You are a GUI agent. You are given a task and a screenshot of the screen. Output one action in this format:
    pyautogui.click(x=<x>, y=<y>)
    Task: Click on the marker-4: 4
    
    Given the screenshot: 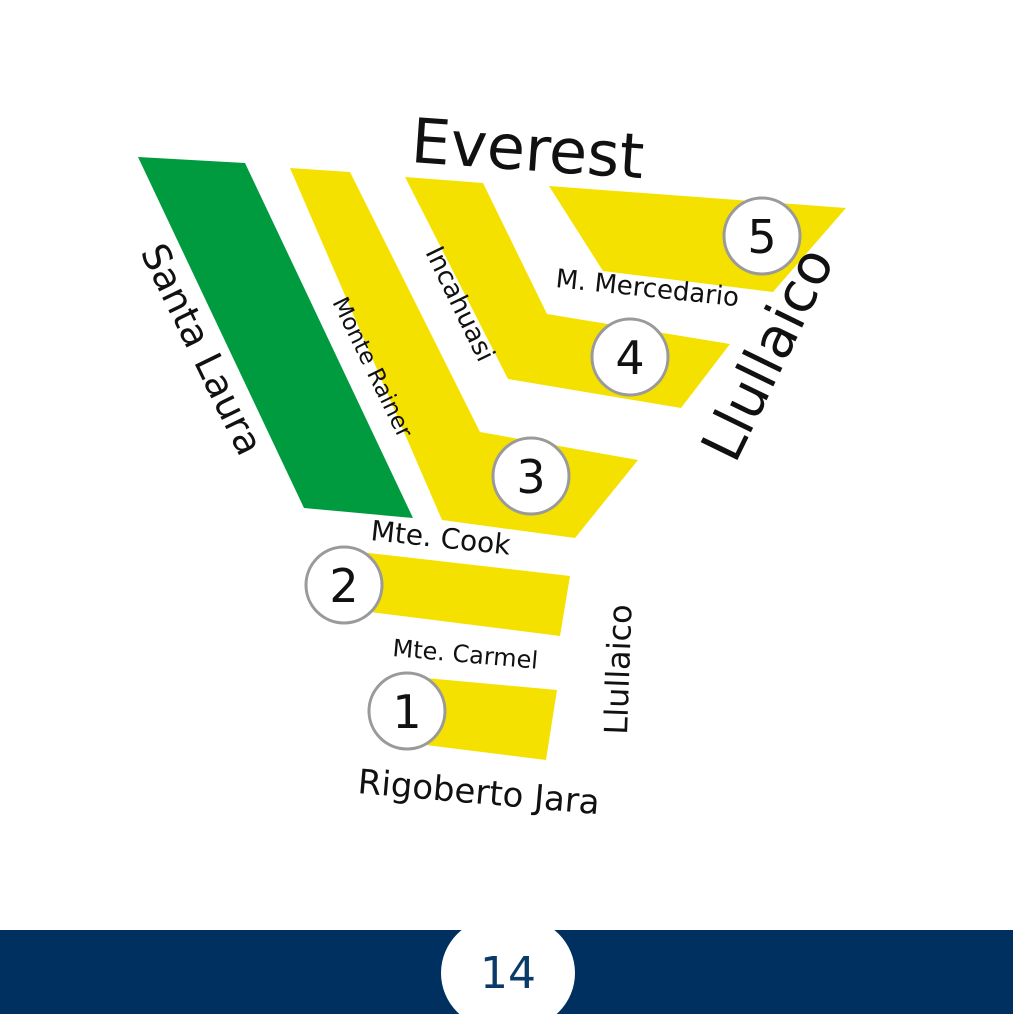 What is the action you would take?
    pyautogui.click(x=630, y=357)
    